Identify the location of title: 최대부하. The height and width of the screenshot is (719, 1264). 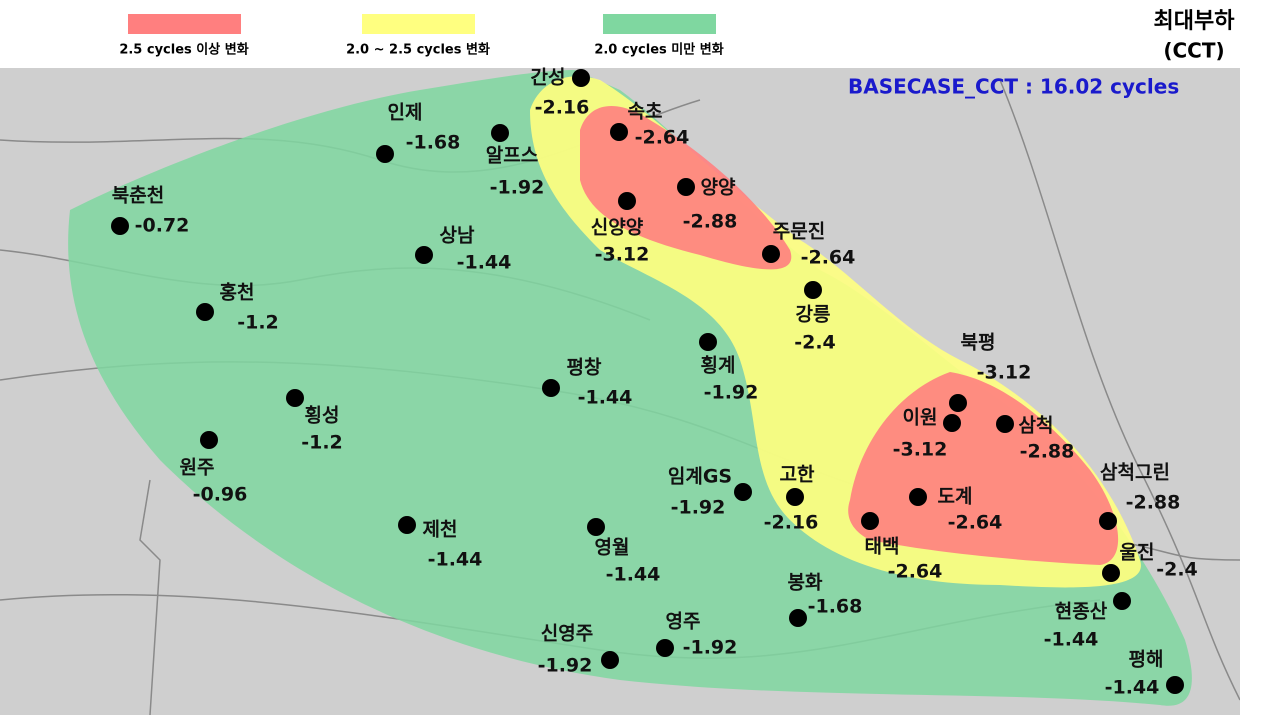
(1195, 21).